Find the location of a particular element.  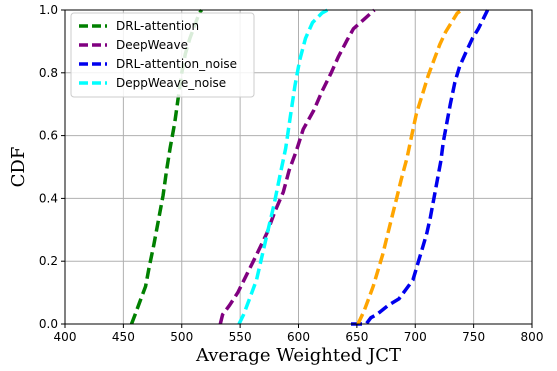

legend-label: DRL-attention is located at coordinates (157, 26).